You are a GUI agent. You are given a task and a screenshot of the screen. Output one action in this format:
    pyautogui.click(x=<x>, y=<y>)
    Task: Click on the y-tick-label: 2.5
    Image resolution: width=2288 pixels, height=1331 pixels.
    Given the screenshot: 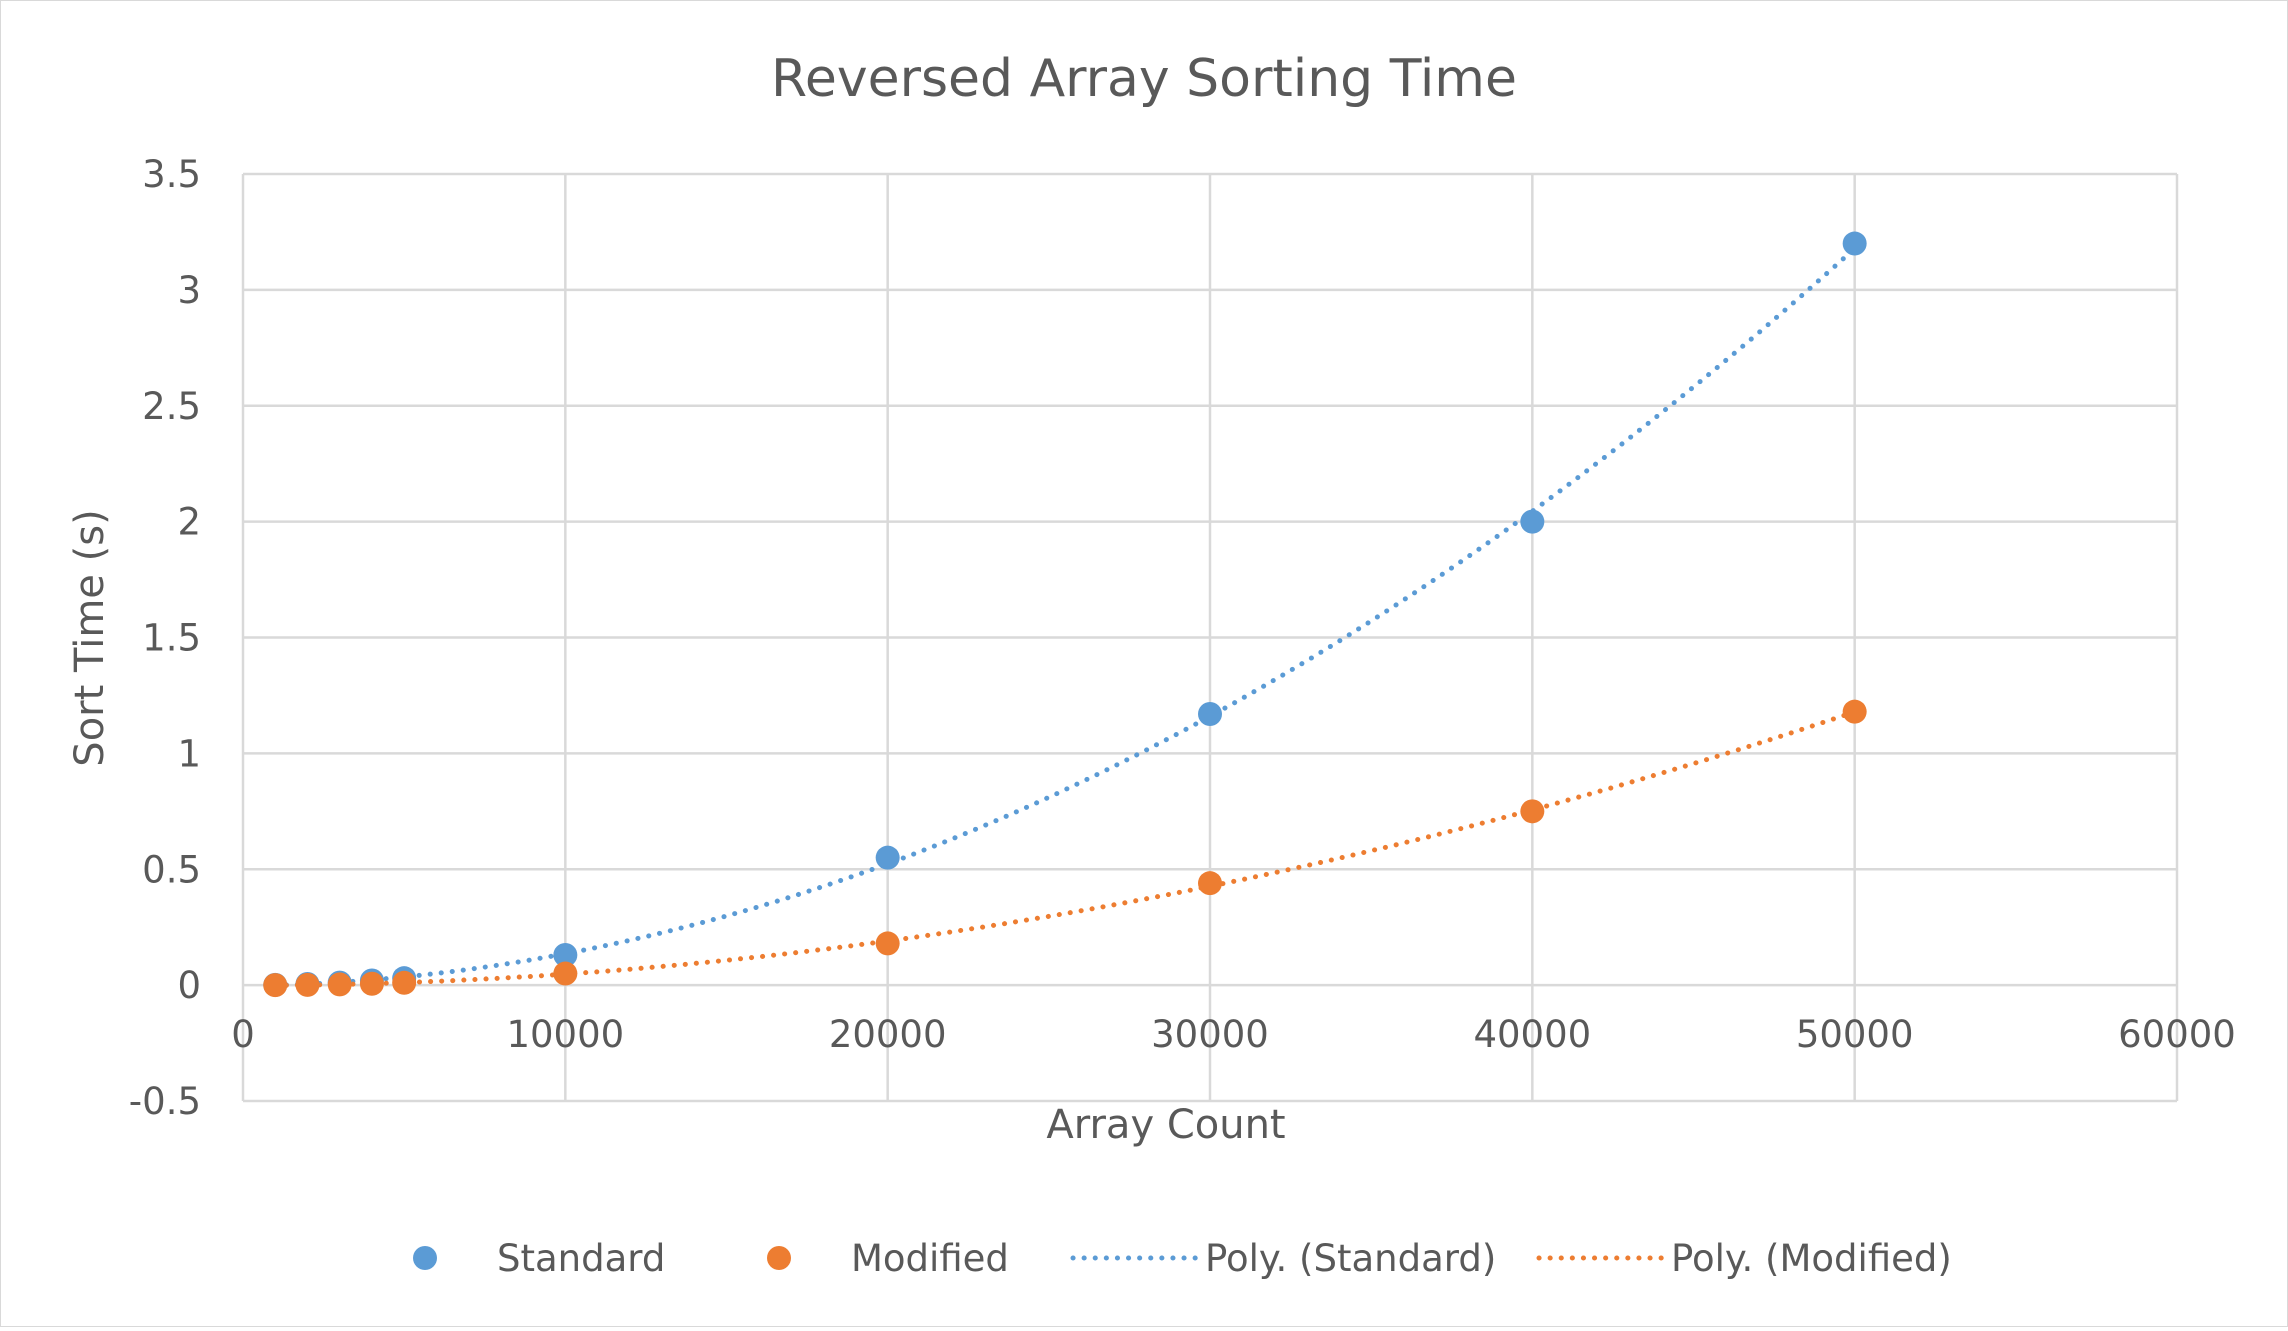 What is the action you would take?
    pyautogui.click(x=171, y=406)
    